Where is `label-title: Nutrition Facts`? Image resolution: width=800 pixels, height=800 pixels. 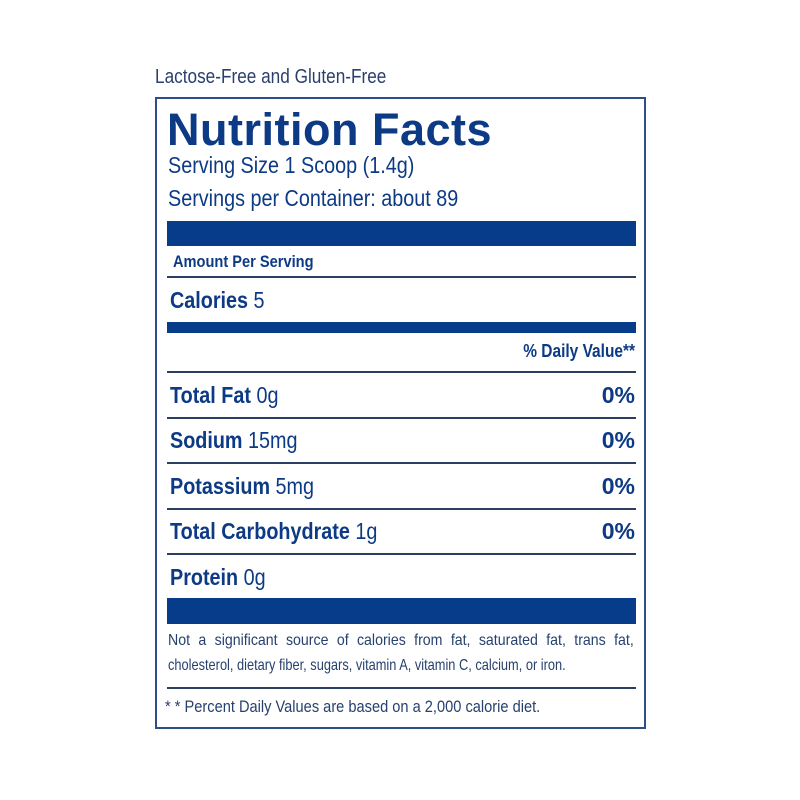
label-title: Nutrition Facts is located at coordinates (330, 129).